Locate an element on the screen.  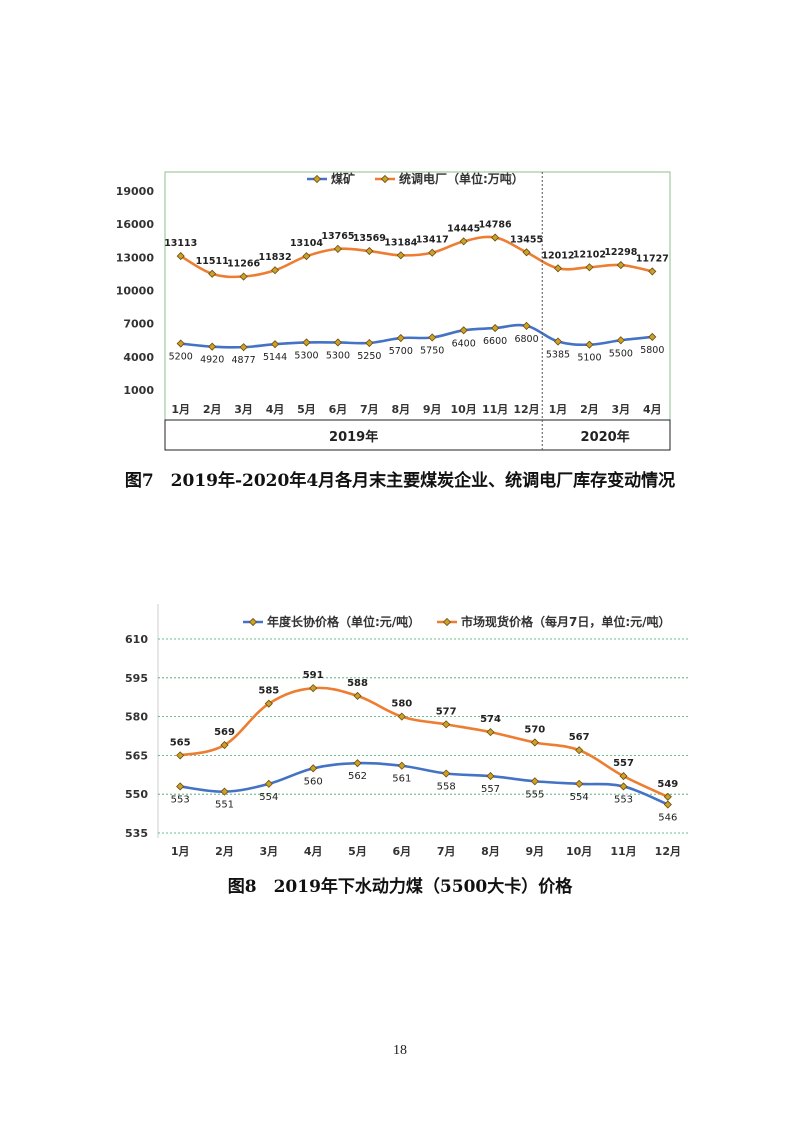
series-1-data-label: 13417 is located at coordinates (432, 240).